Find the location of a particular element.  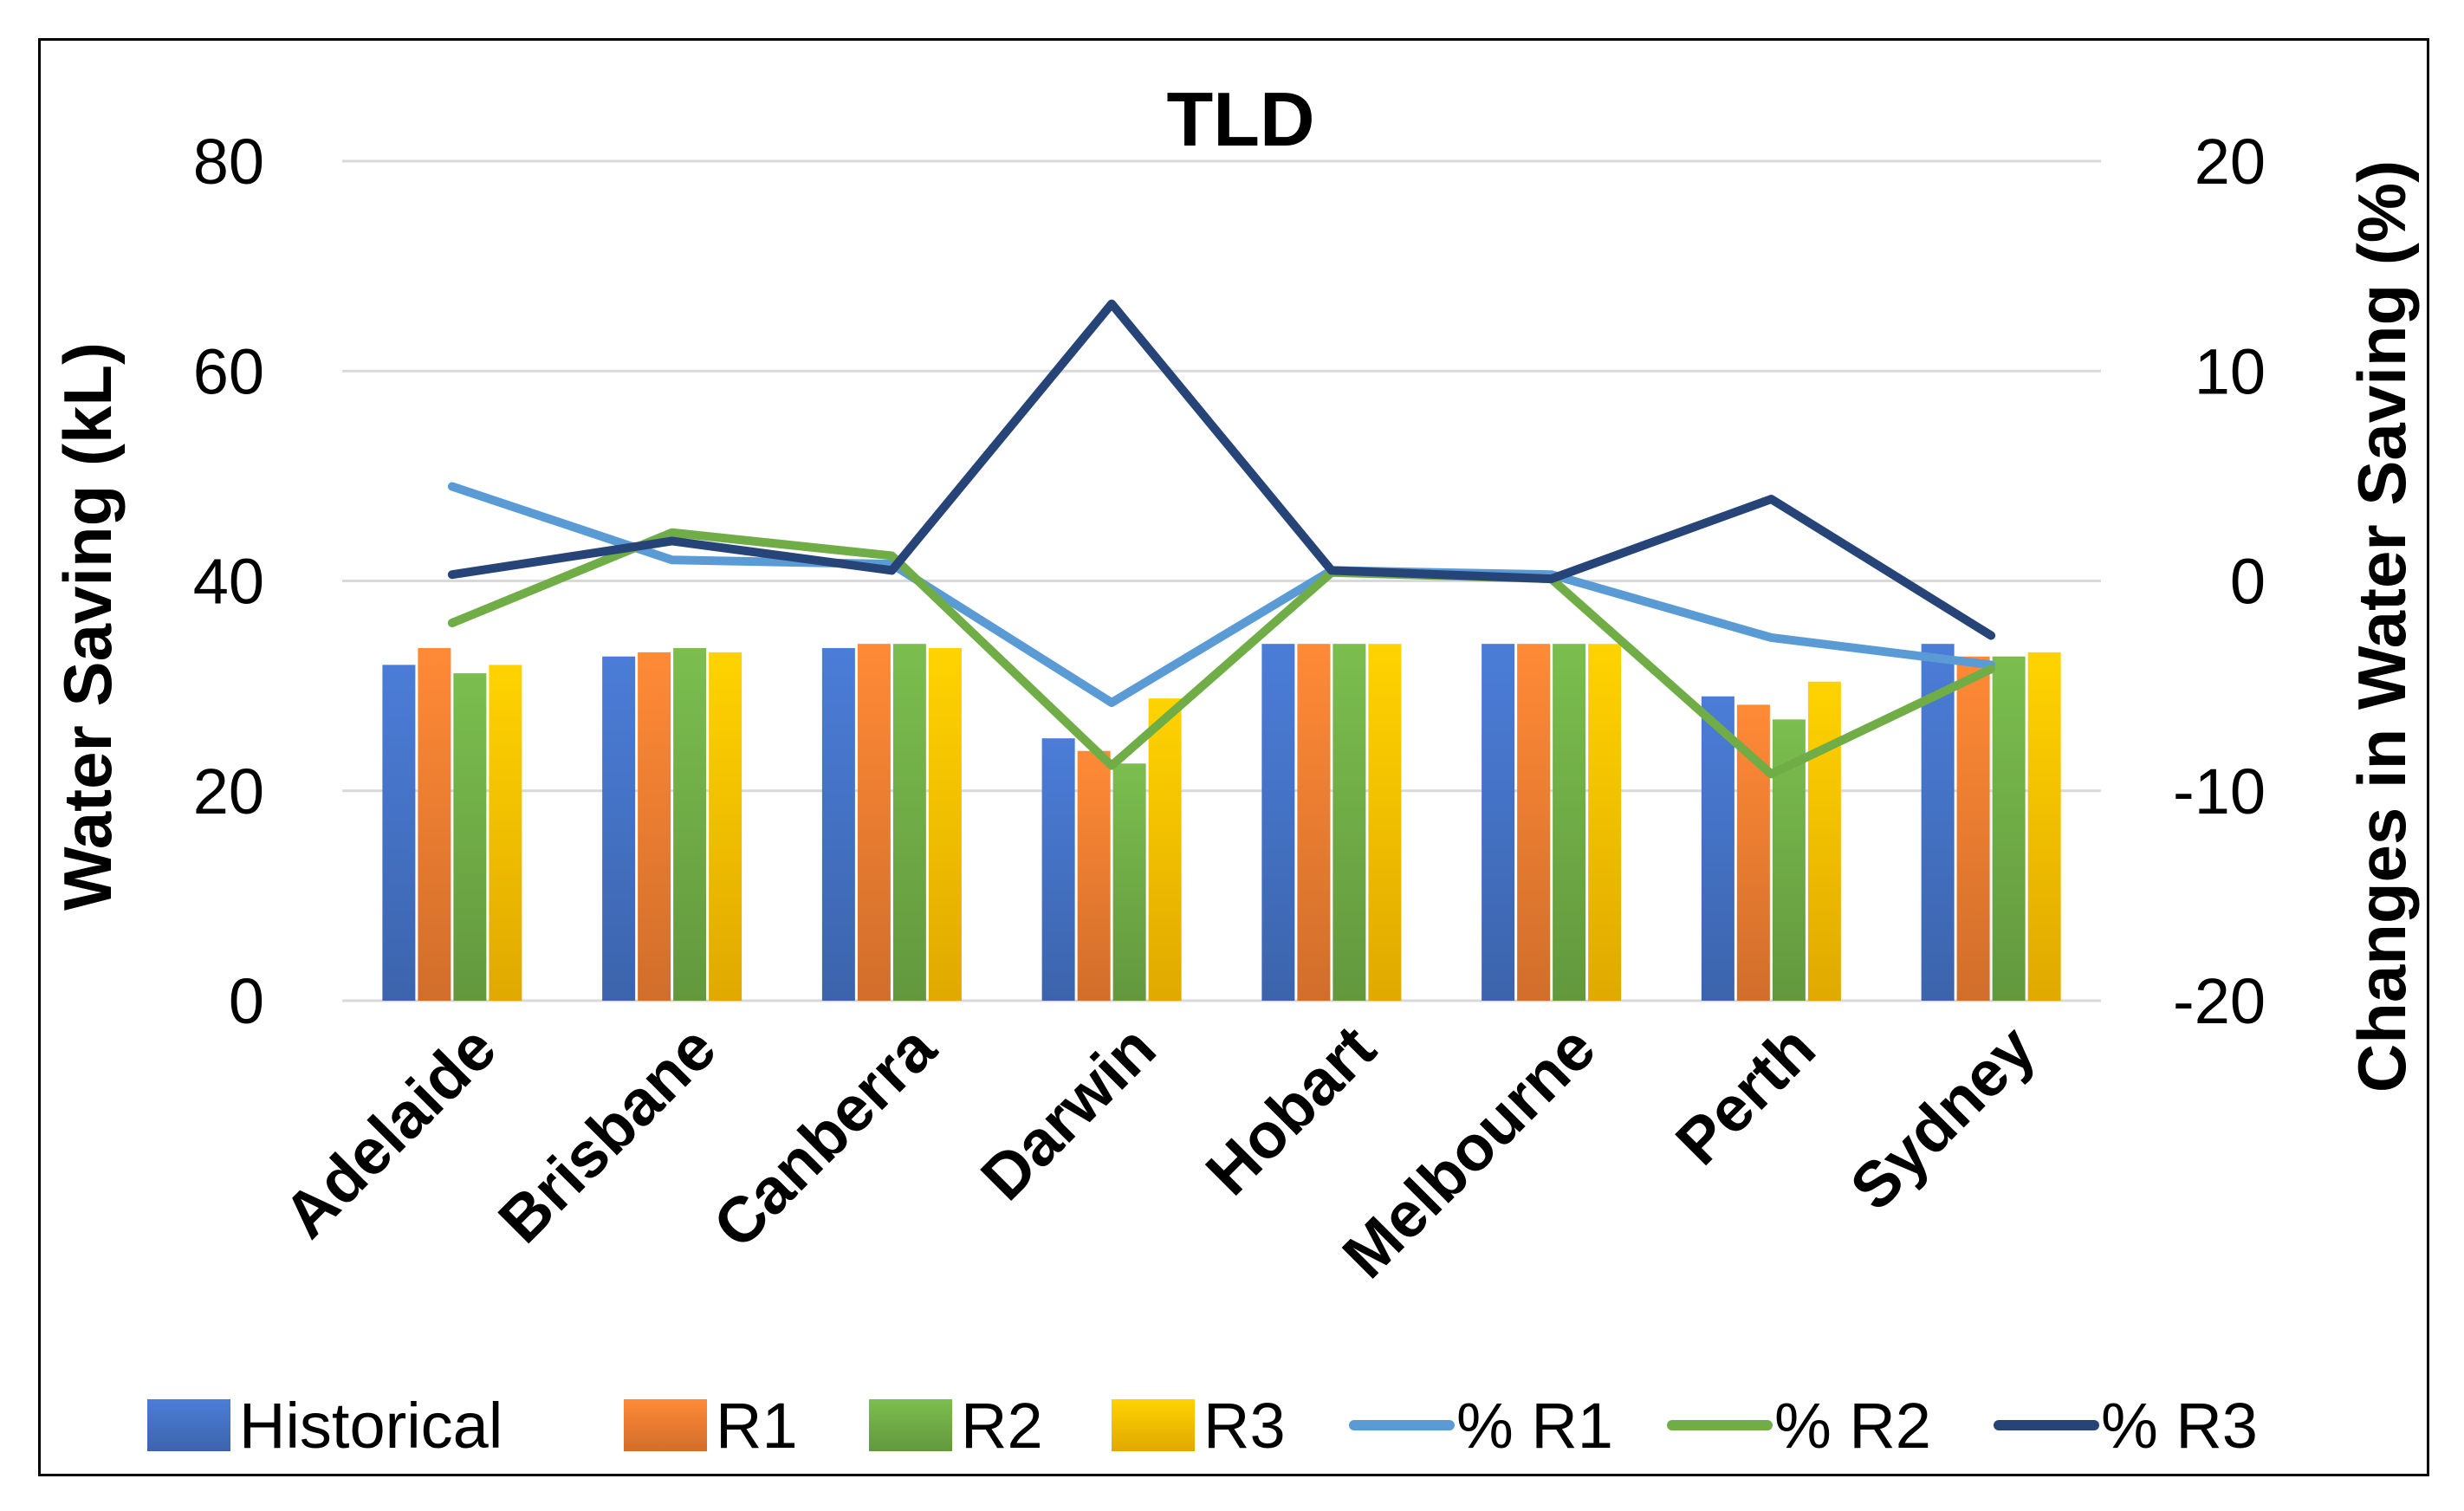

category-label: Sydney is located at coordinates (1943, 1118).